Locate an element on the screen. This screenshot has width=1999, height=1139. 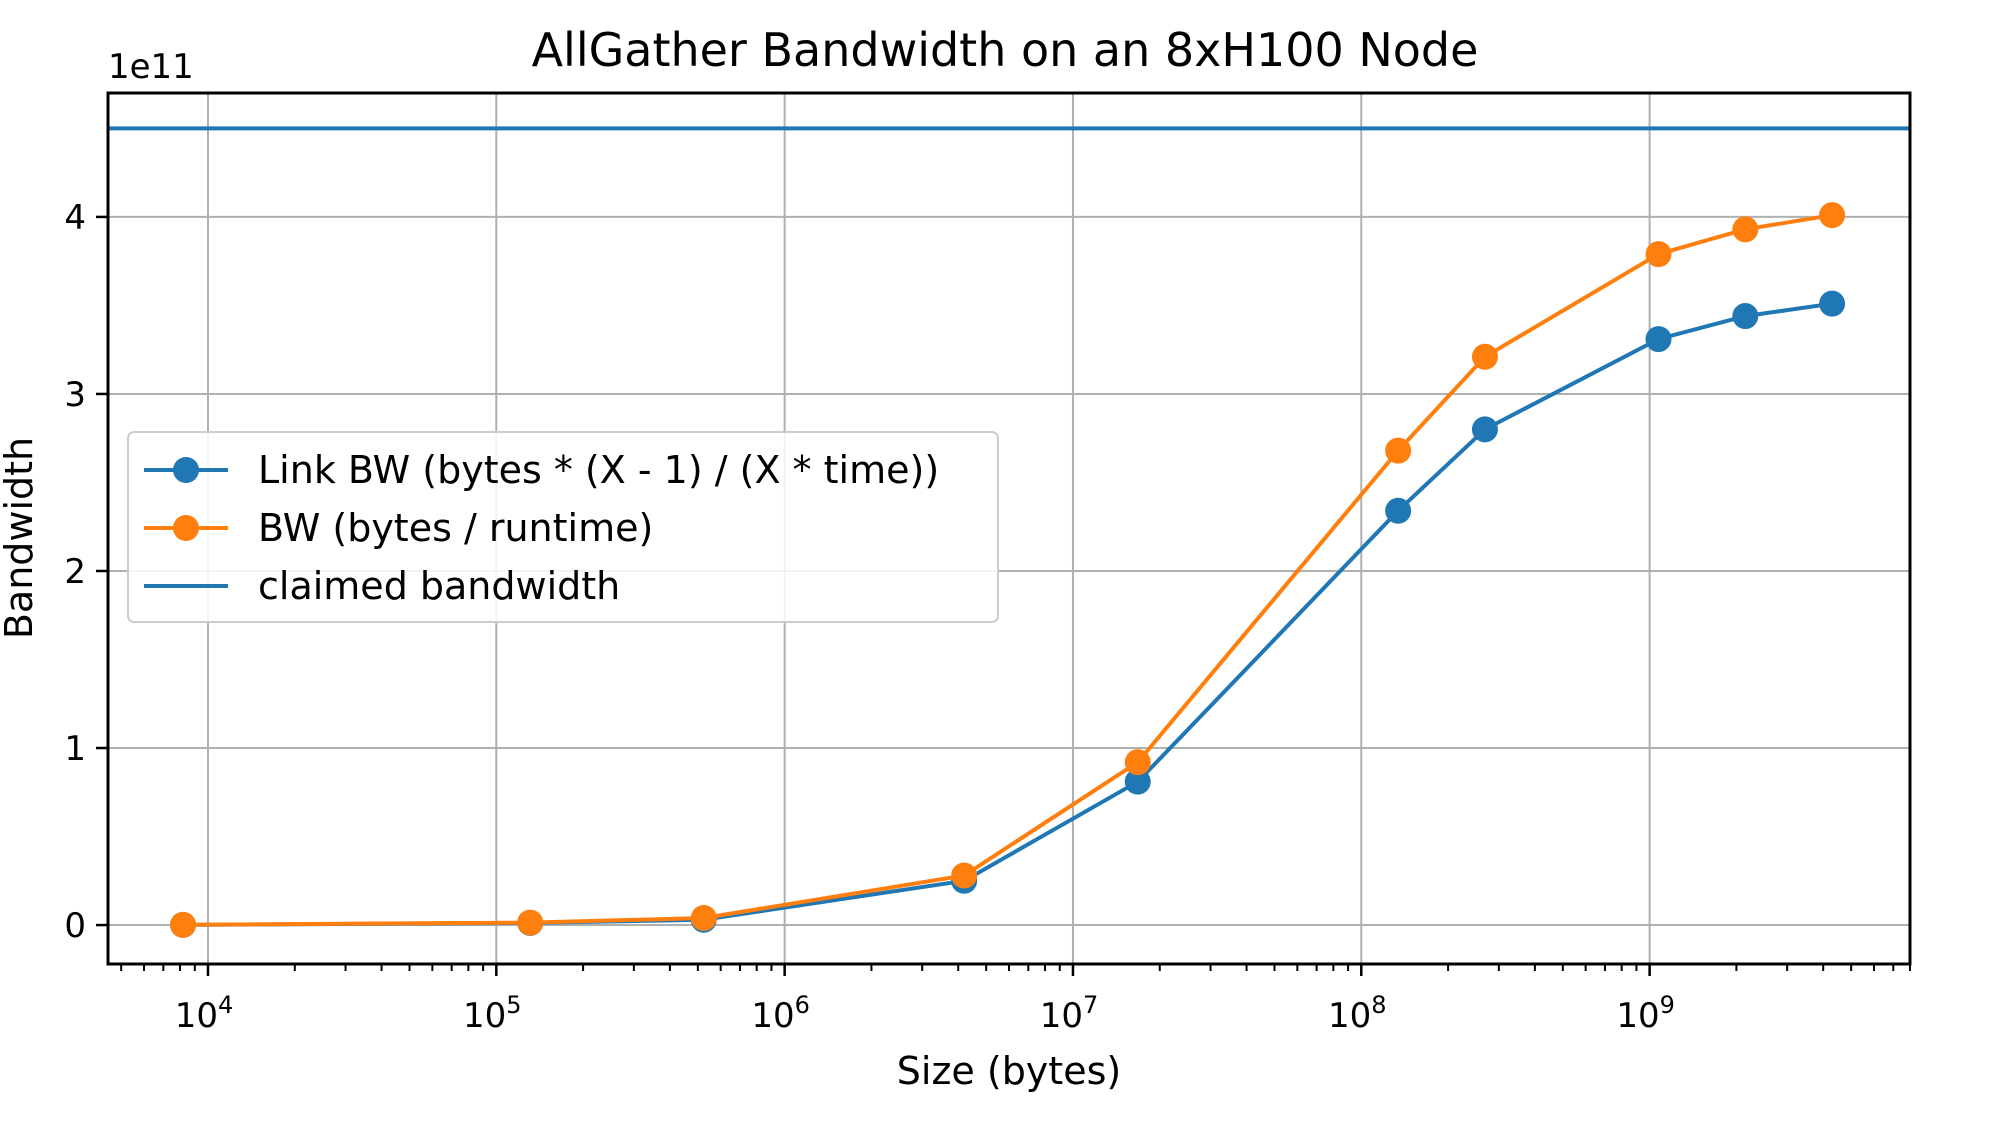
y-axis-title: Bandwidth is located at coordinates (20, 538).